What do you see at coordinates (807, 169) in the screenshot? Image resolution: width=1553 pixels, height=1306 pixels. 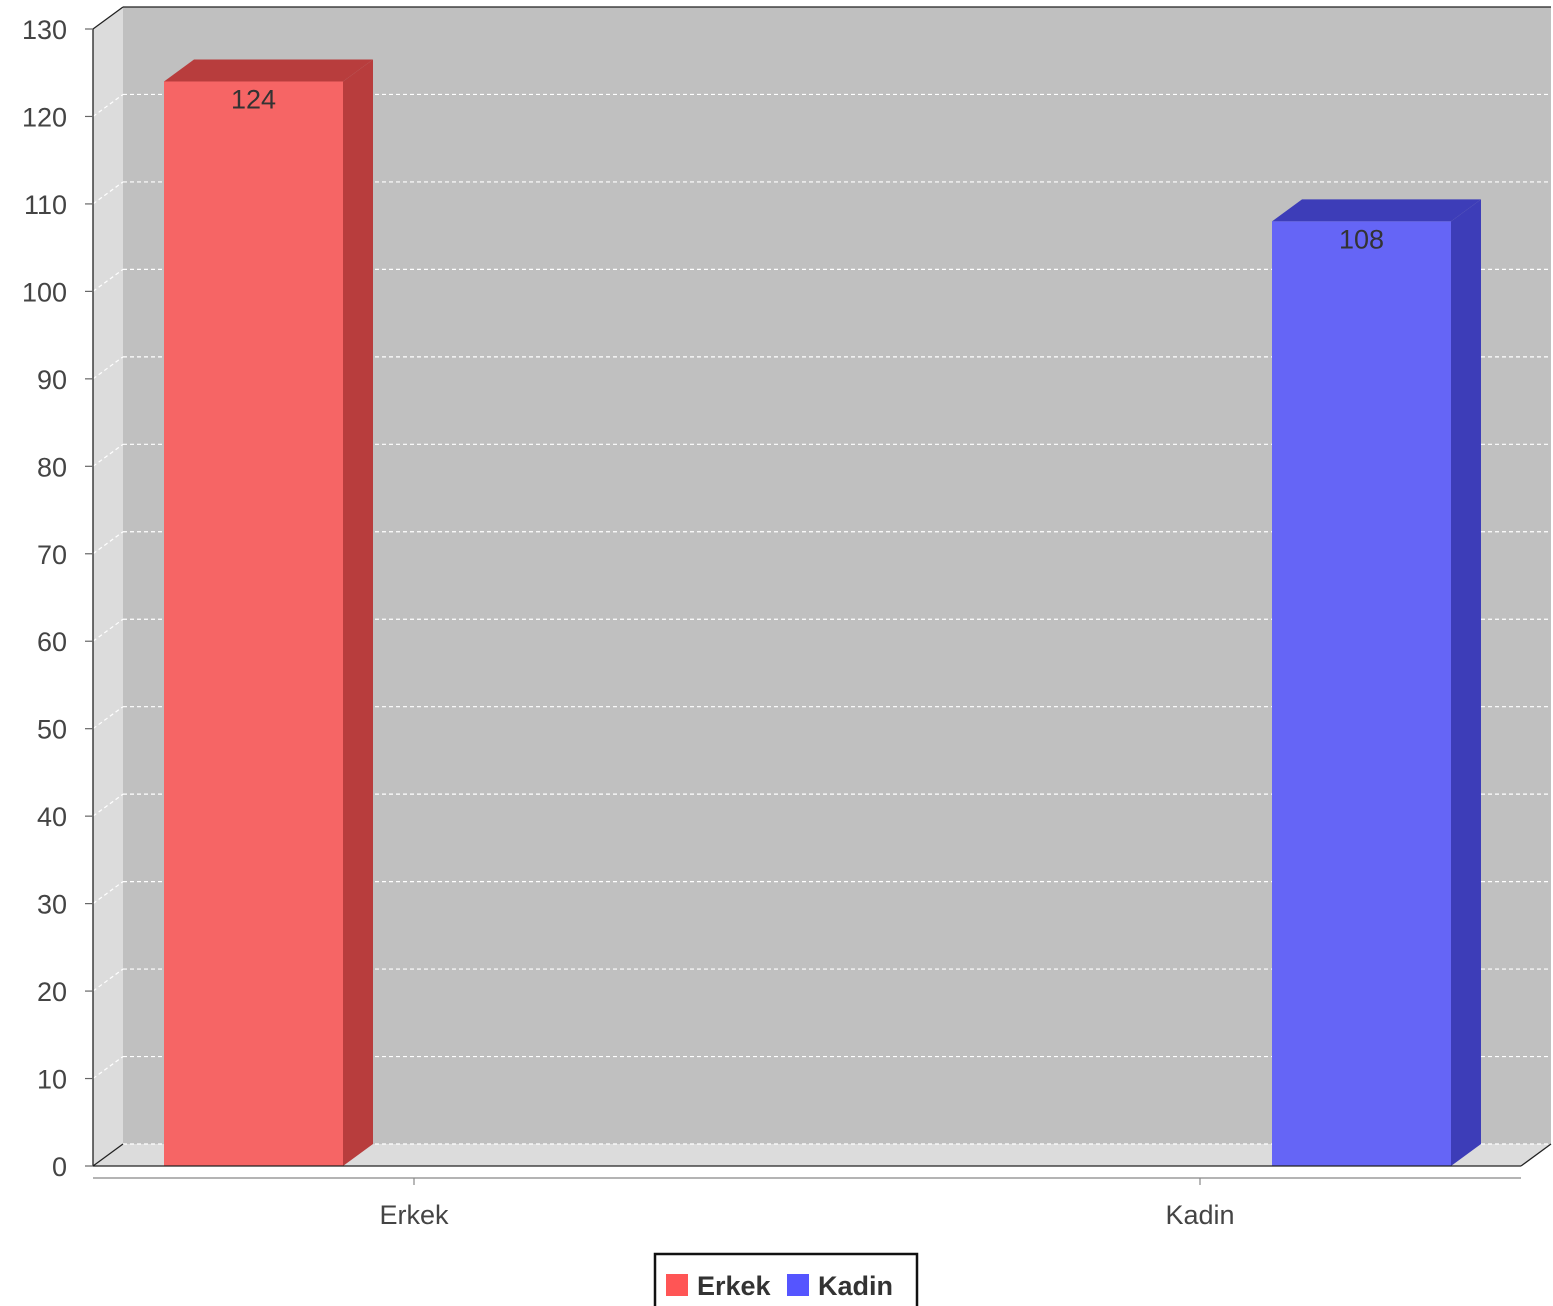 I see `data-labels: 124 108` at bounding box center [807, 169].